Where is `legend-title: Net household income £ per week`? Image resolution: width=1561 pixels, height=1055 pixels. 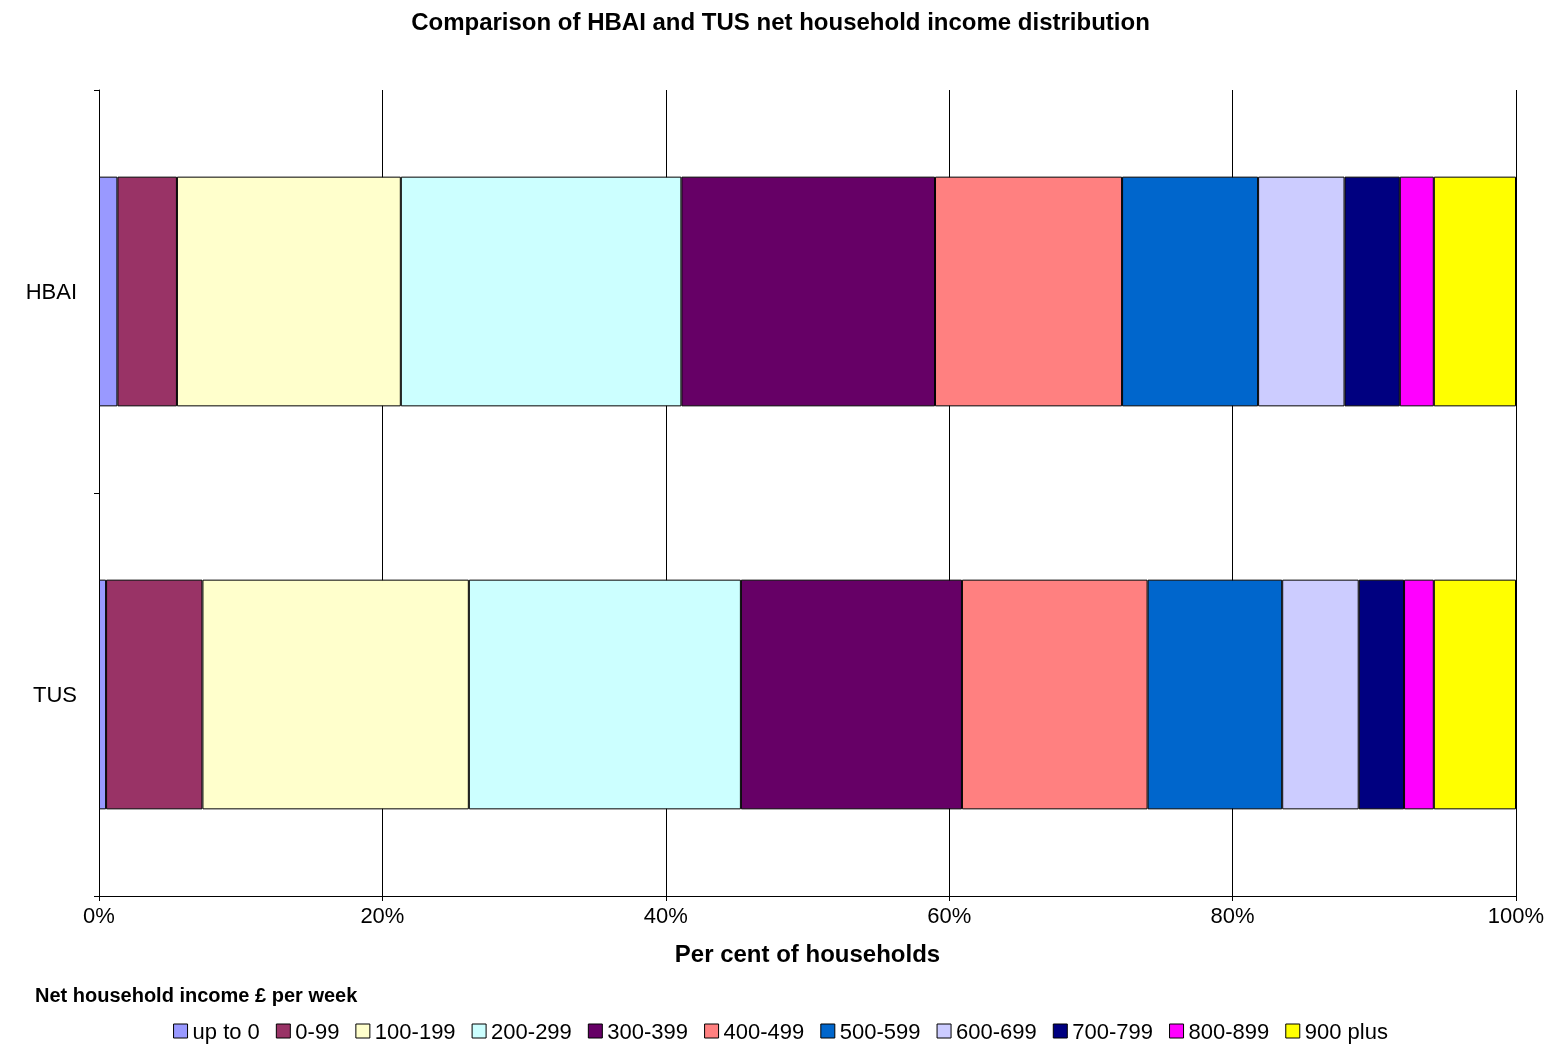
legend-title: Net household income £ per week is located at coordinates (197, 995).